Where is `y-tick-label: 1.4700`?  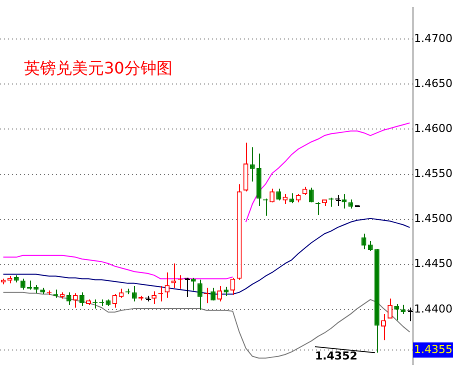
y-tick-label: 1.4700 is located at coordinates (433, 38).